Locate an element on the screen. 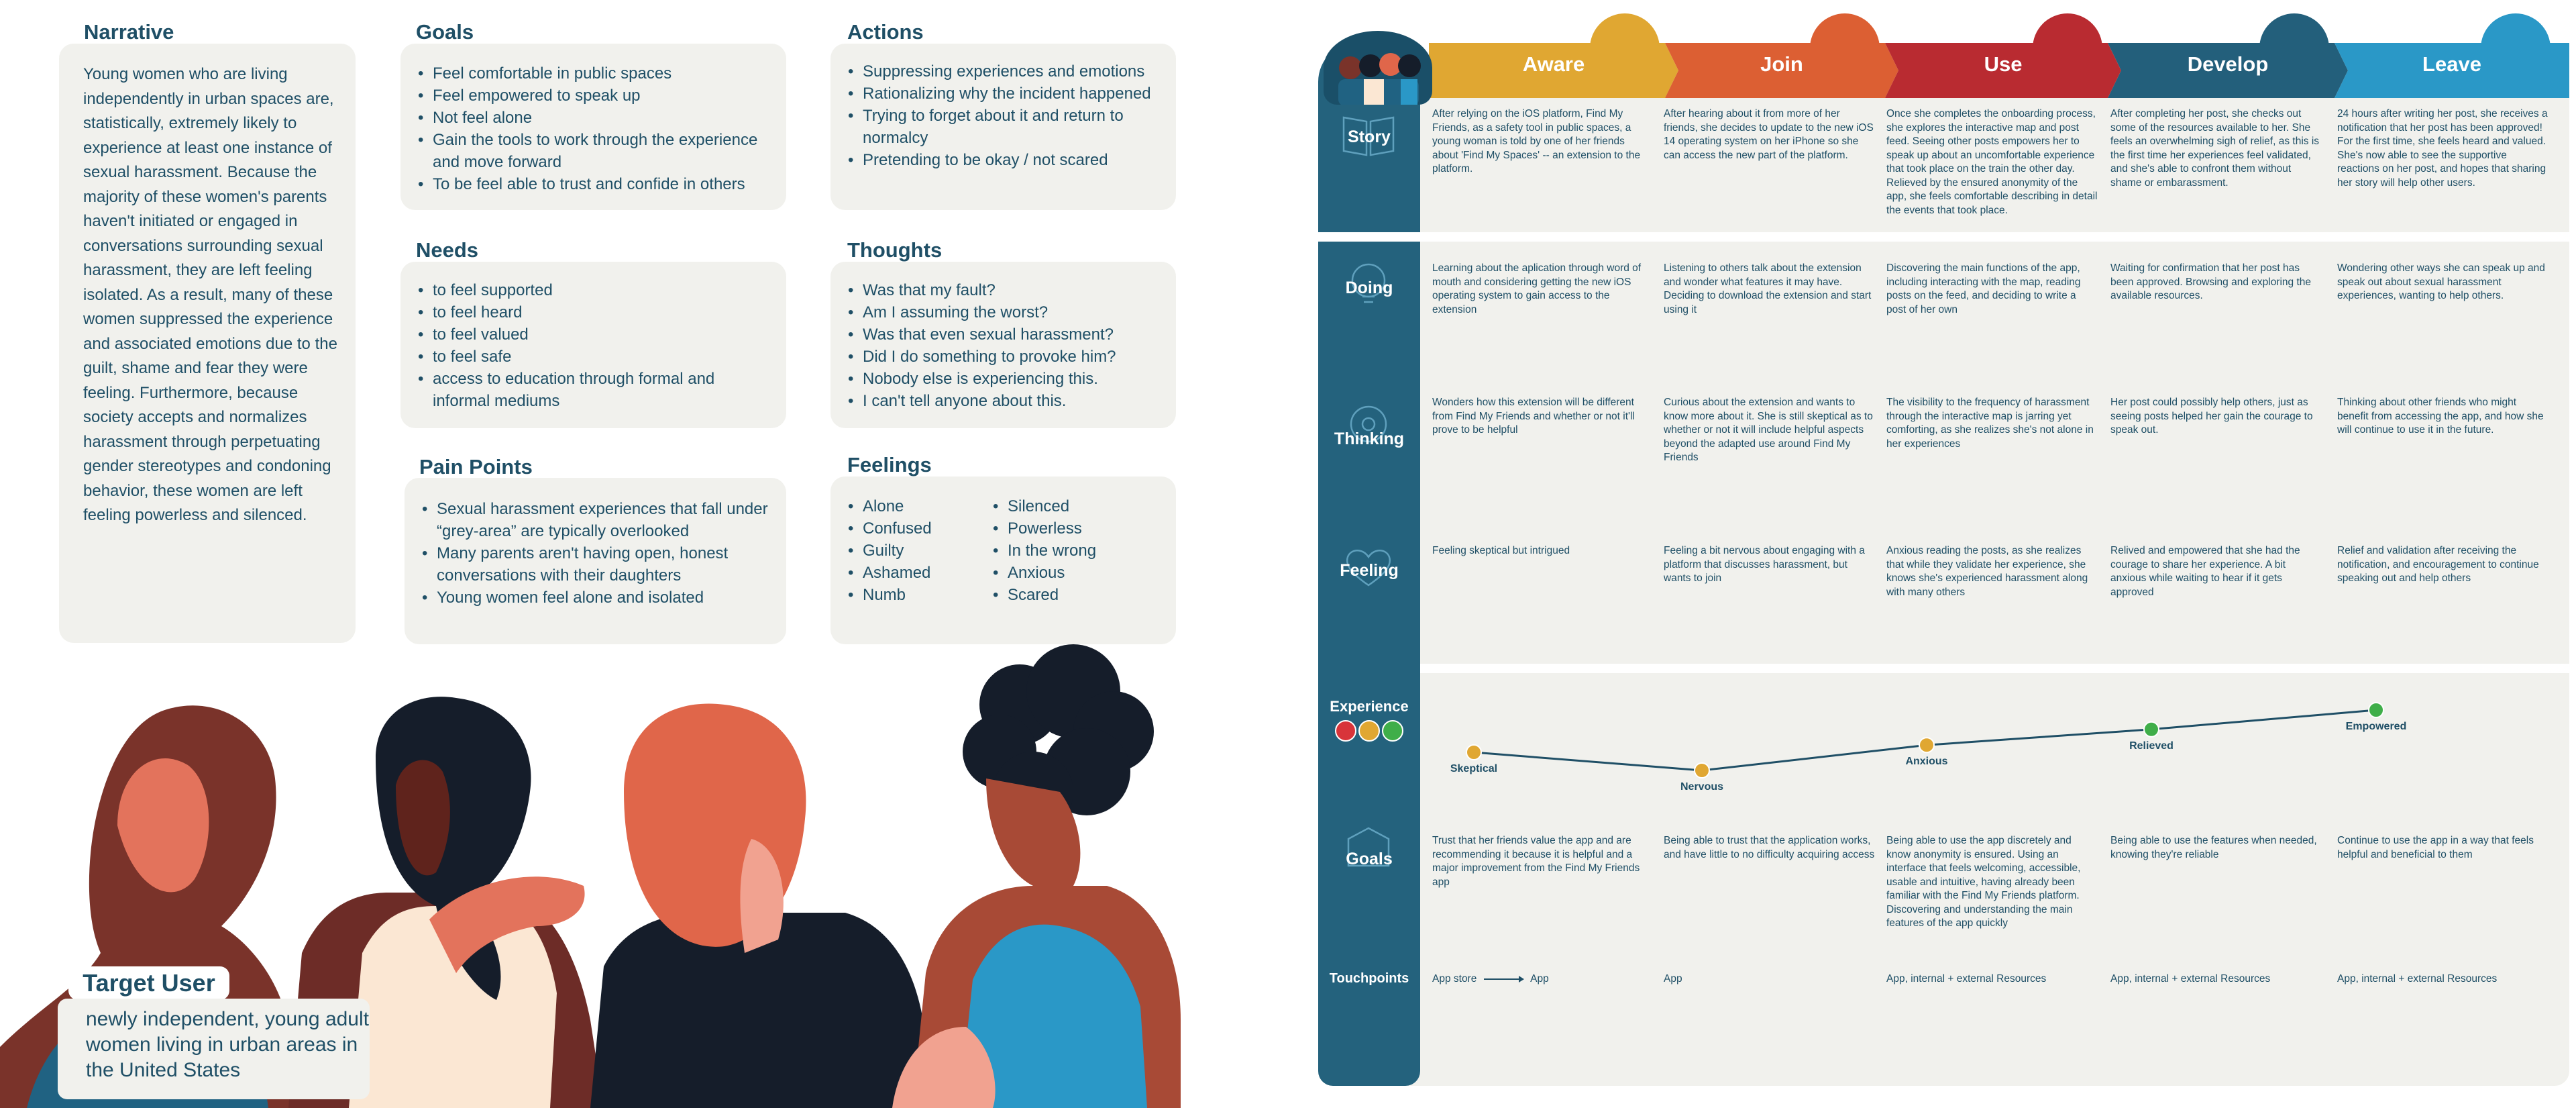  list-item: Rationalizing why the incident happened is located at coordinates (1006, 94).